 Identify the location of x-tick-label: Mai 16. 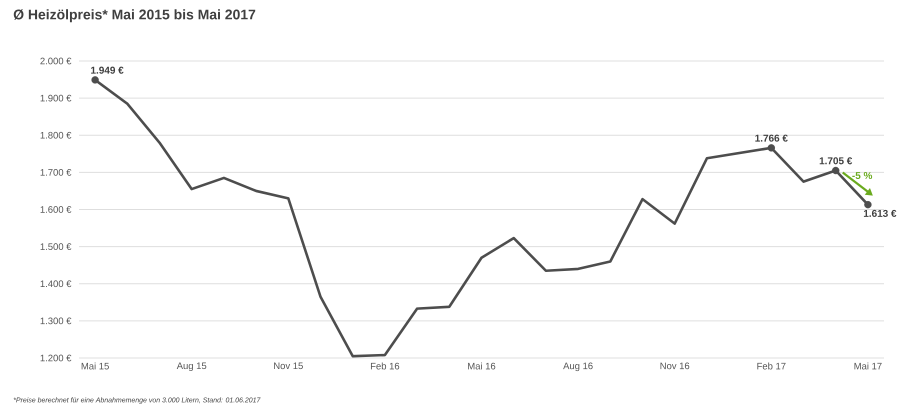
(482, 366).